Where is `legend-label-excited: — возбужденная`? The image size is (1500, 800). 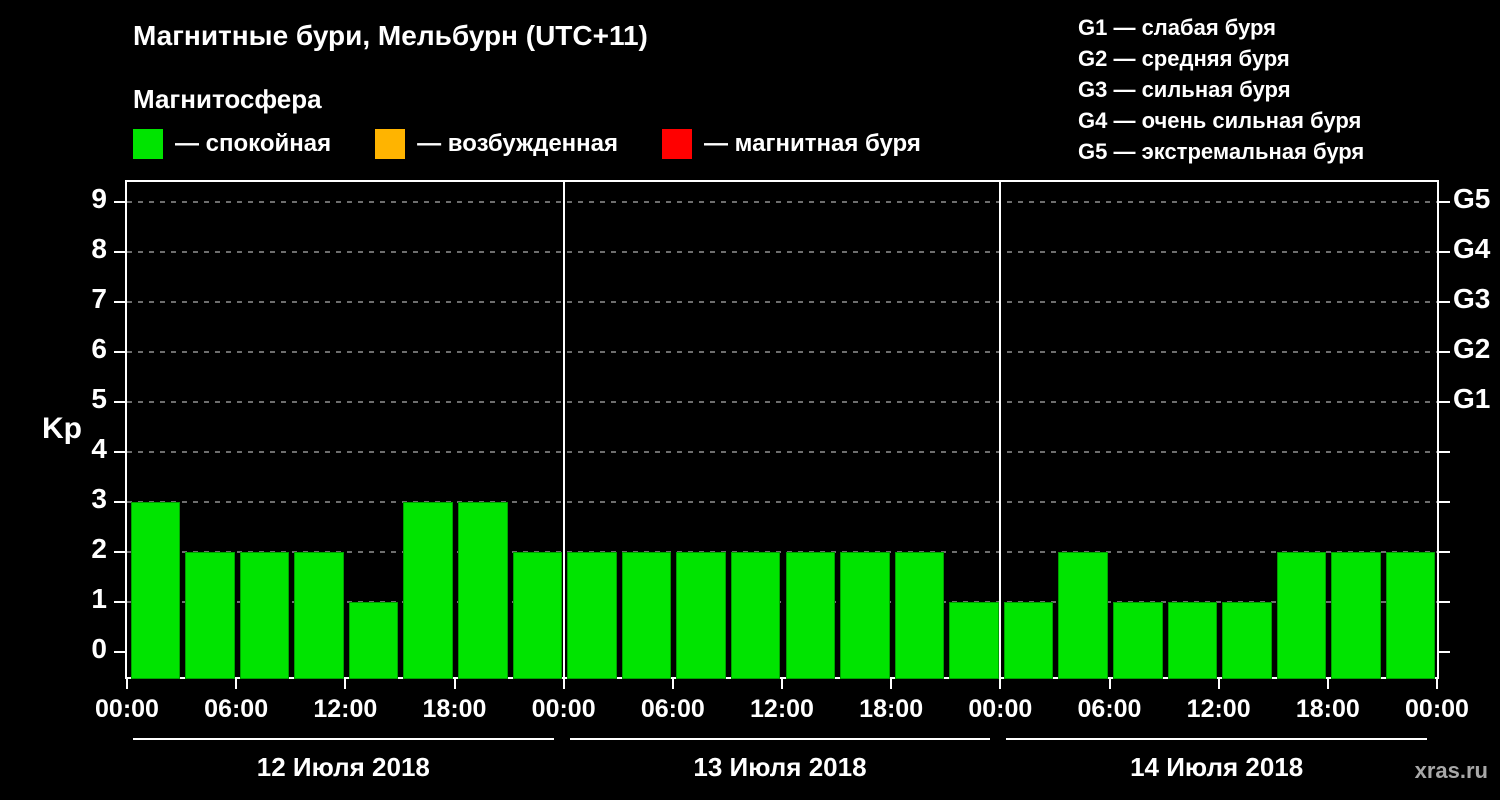
legend-label-excited: — возбужденная is located at coordinates (518, 143).